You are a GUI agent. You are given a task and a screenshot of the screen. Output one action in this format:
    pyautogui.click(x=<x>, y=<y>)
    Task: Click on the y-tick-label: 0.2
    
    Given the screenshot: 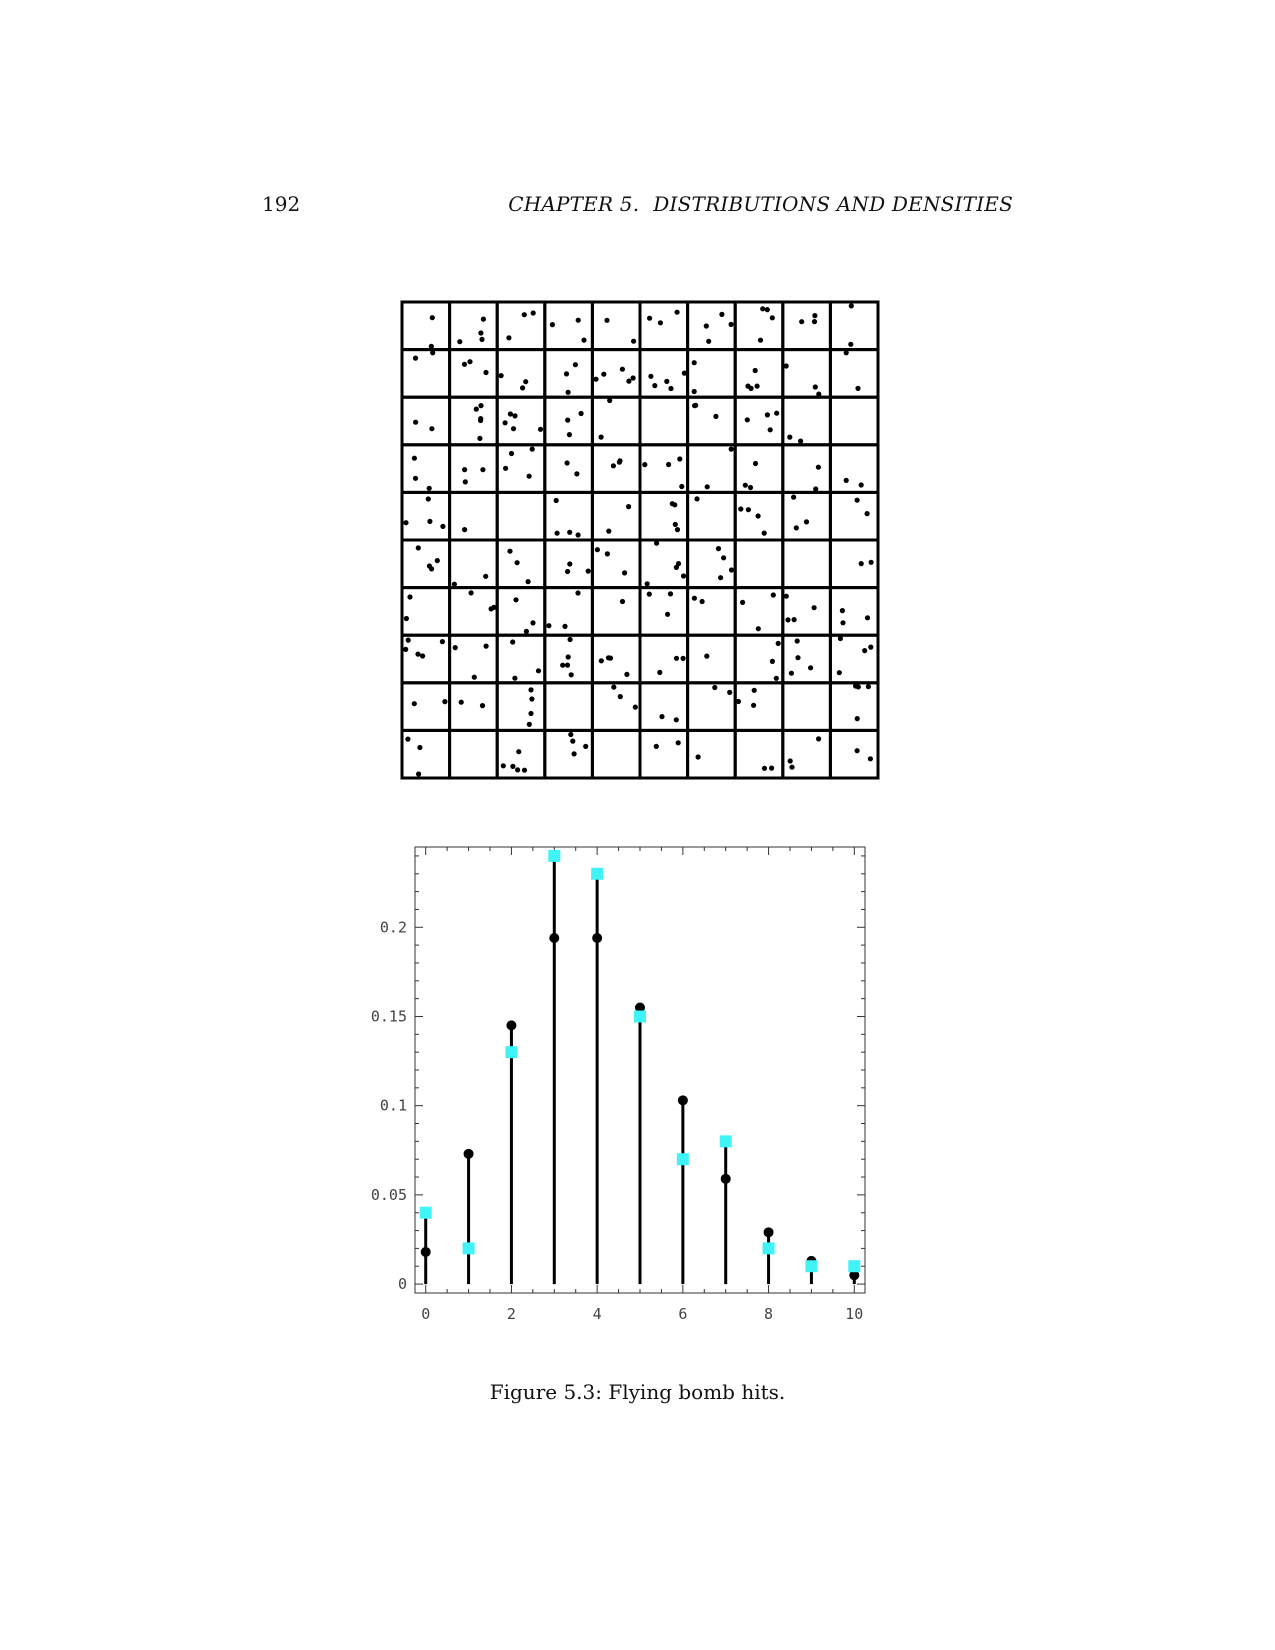 What is the action you would take?
    pyautogui.click(x=393, y=927)
    